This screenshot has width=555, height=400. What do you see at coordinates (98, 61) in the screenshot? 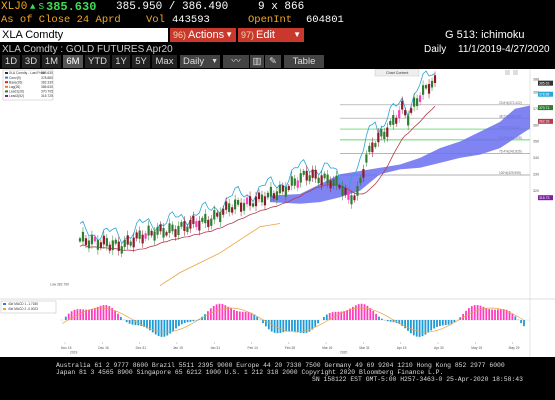
I see `tab-ytd: YTD` at bounding box center [98, 61].